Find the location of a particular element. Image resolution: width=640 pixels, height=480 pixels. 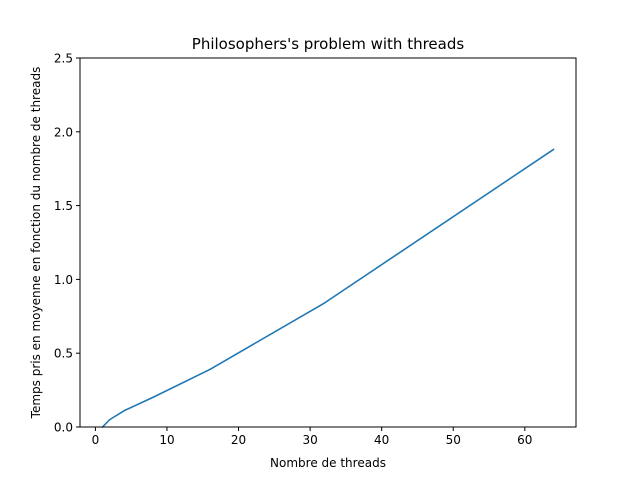

y-tick-label: 2.0 is located at coordinates (63, 132).